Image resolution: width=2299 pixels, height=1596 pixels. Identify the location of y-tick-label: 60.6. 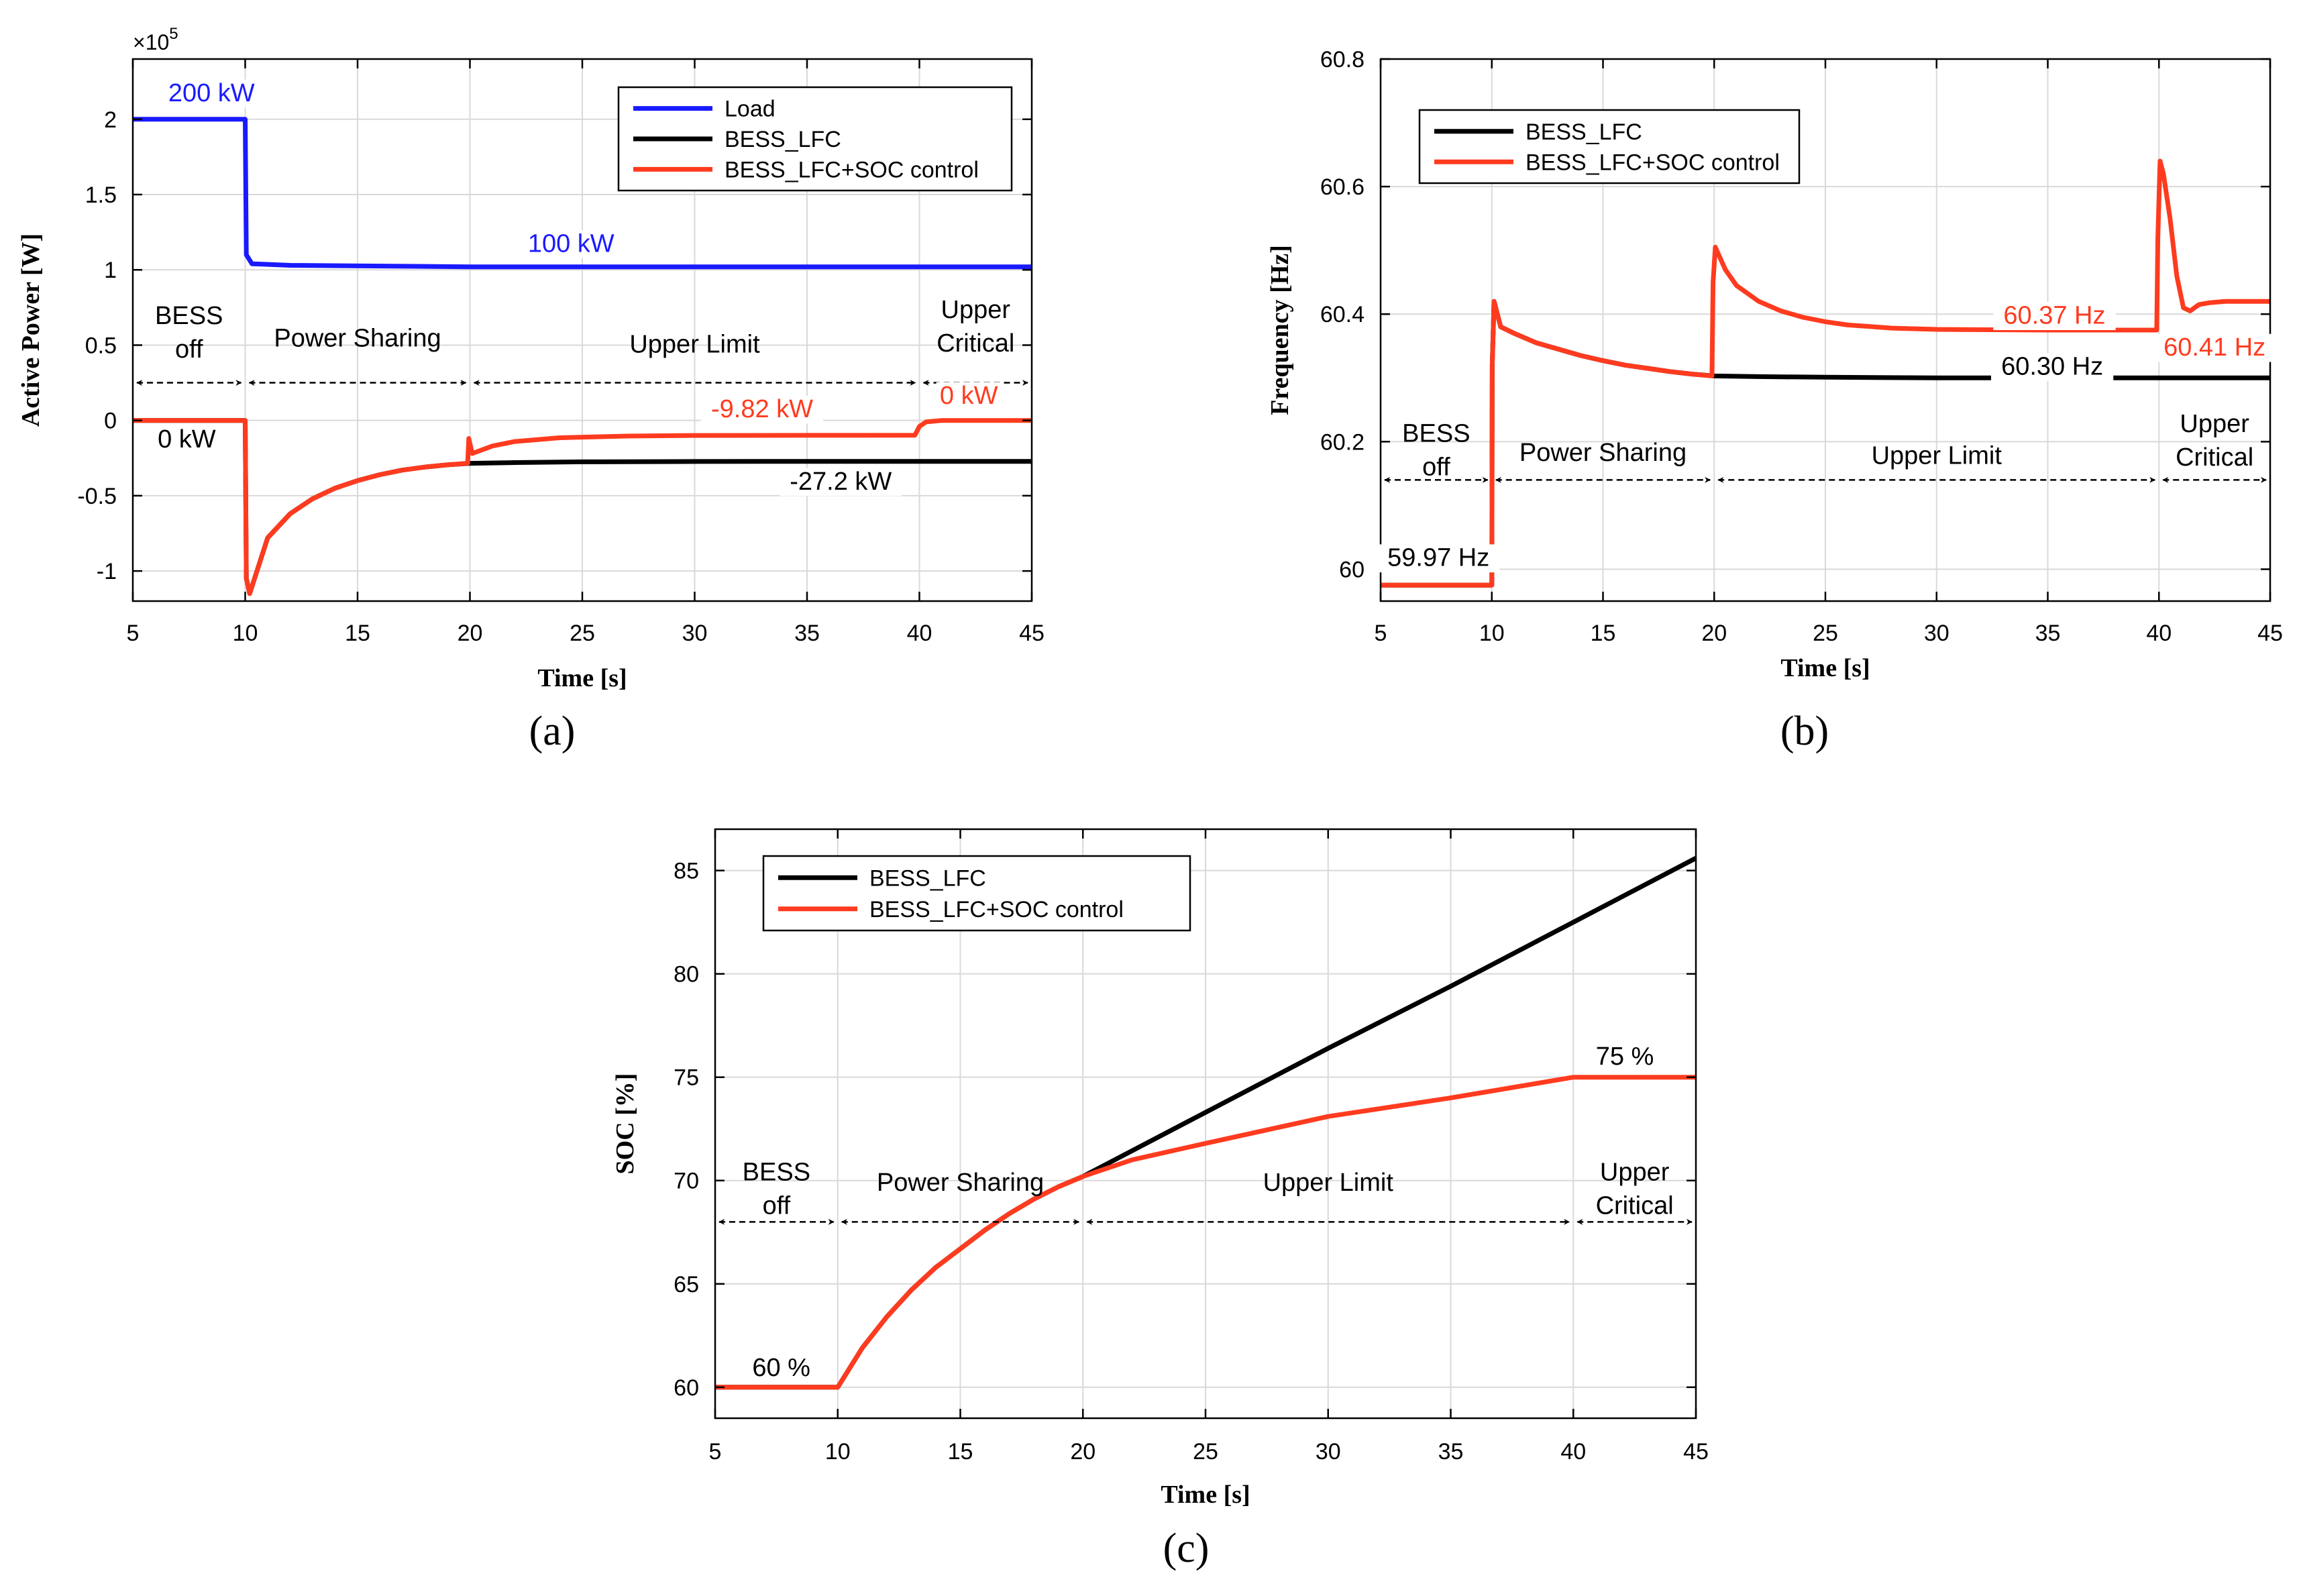
(1342, 187).